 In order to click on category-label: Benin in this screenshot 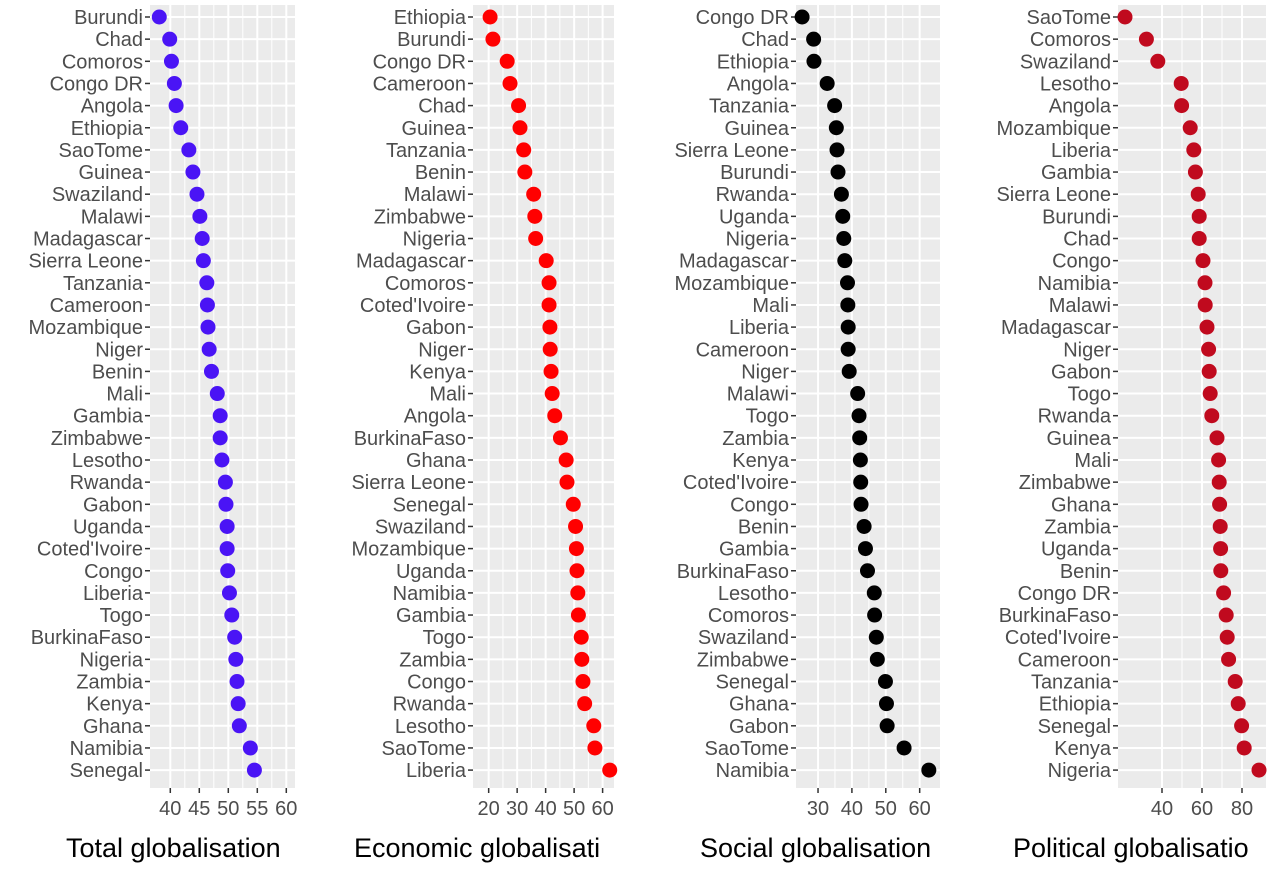, I will do `click(117, 372)`.